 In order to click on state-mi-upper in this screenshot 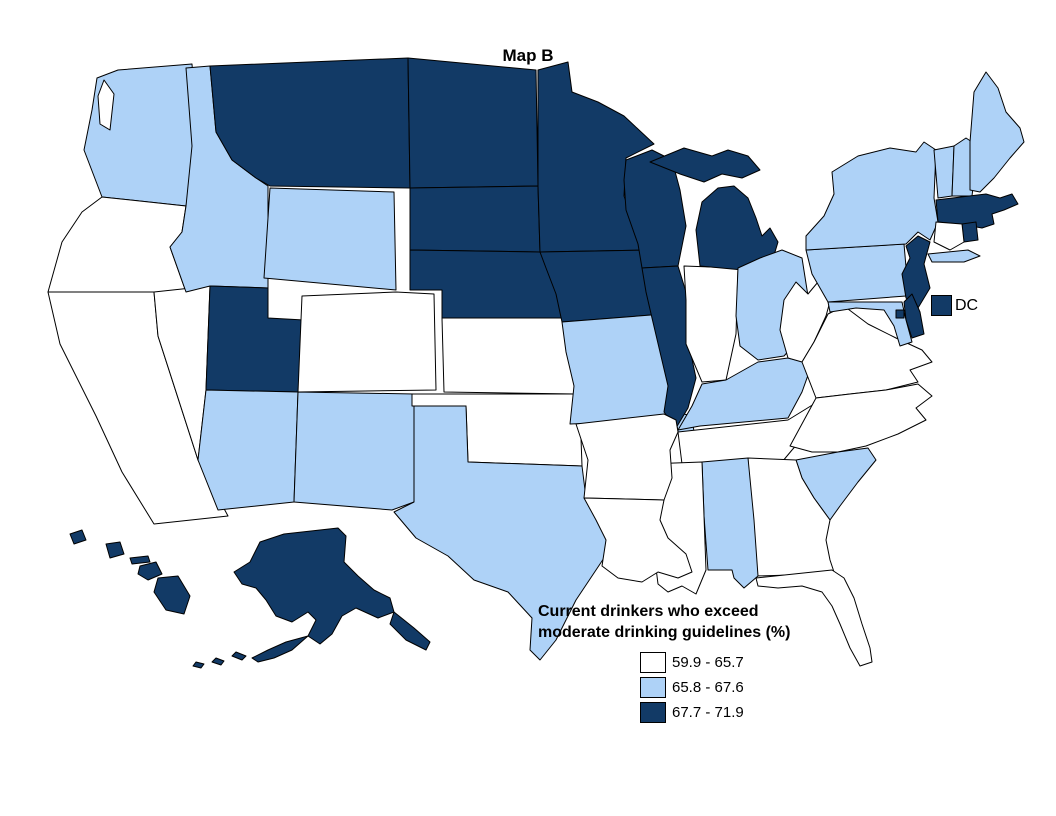, I will do `click(705, 165)`.